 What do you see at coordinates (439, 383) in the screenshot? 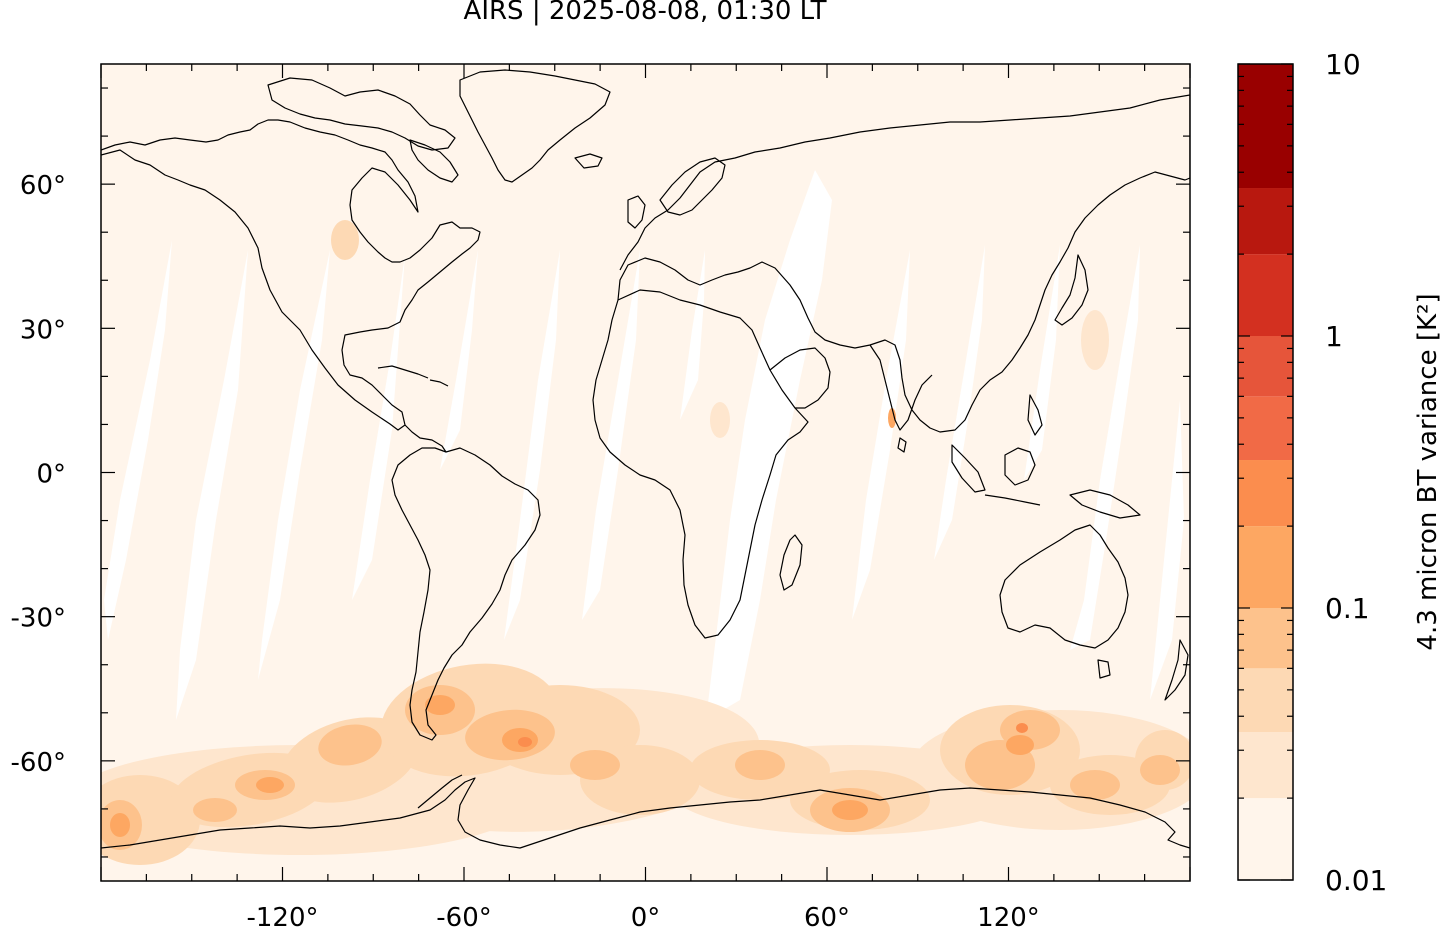
I see `coastline-hispaniola` at bounding box center [439, 383].